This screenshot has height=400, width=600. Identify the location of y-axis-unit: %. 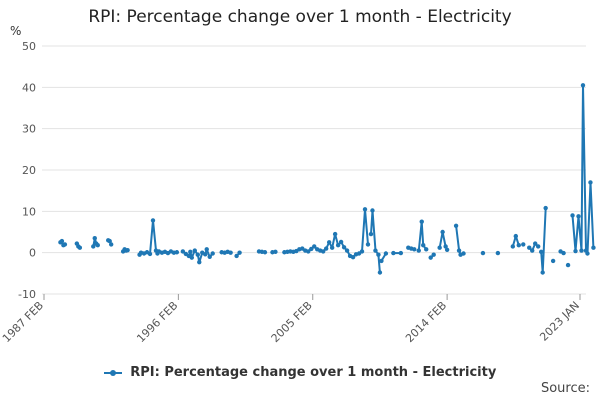
(16, 31).